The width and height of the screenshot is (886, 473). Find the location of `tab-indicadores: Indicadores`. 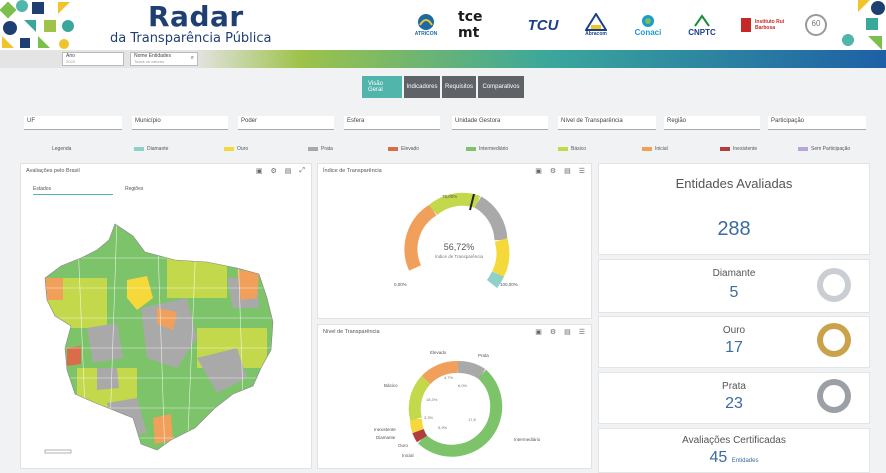

tab-indicadores: Indicadores is located at coordinates (422, 87).